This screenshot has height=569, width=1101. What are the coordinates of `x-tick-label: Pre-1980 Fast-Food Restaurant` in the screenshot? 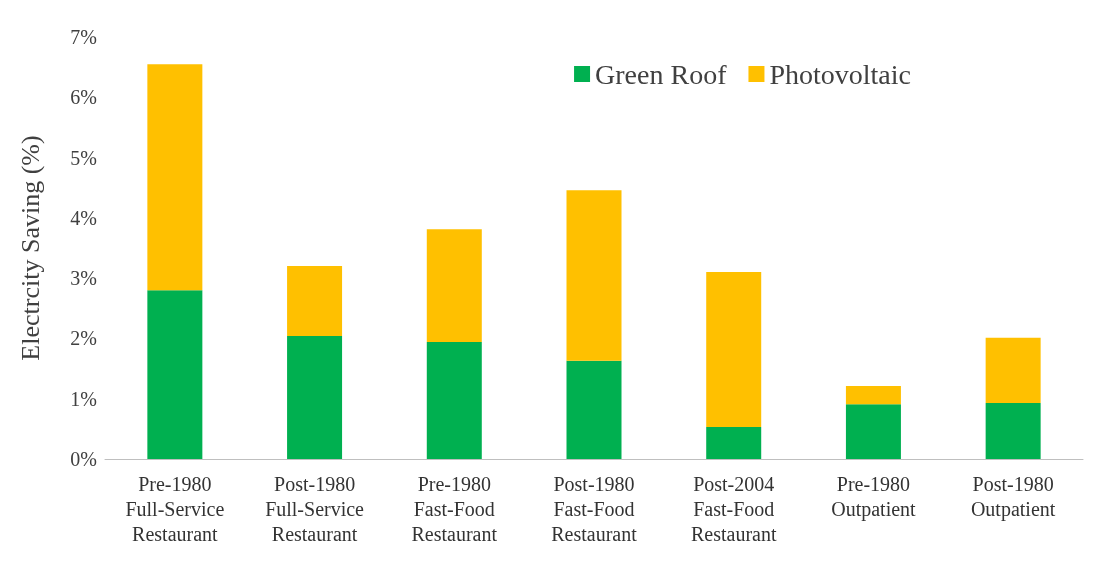 It's located at (454, 508).